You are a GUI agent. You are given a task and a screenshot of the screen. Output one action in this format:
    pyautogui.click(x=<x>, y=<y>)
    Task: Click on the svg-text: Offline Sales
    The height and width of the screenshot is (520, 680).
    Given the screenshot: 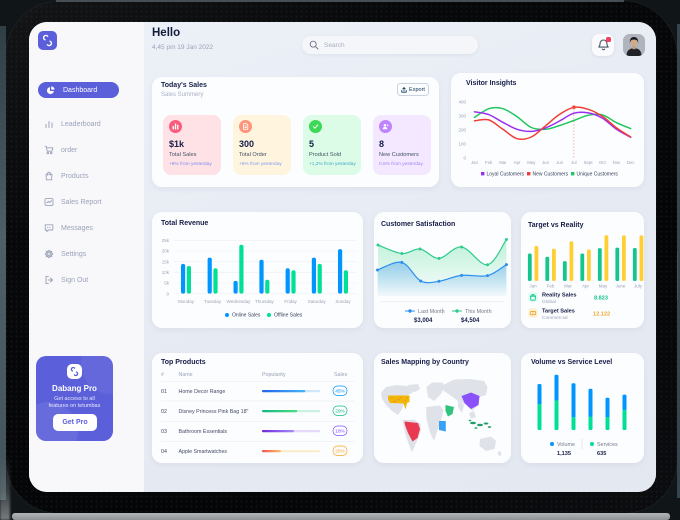 What is the action you would take?
    pyautogui.click(x=288, y=316)
    